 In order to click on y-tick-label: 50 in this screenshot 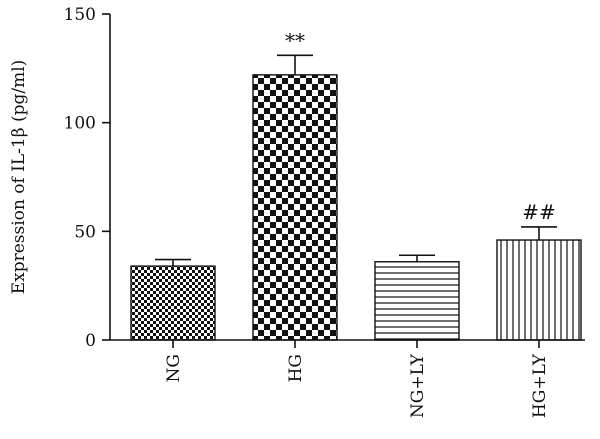, I will do `click(85, 232)`.